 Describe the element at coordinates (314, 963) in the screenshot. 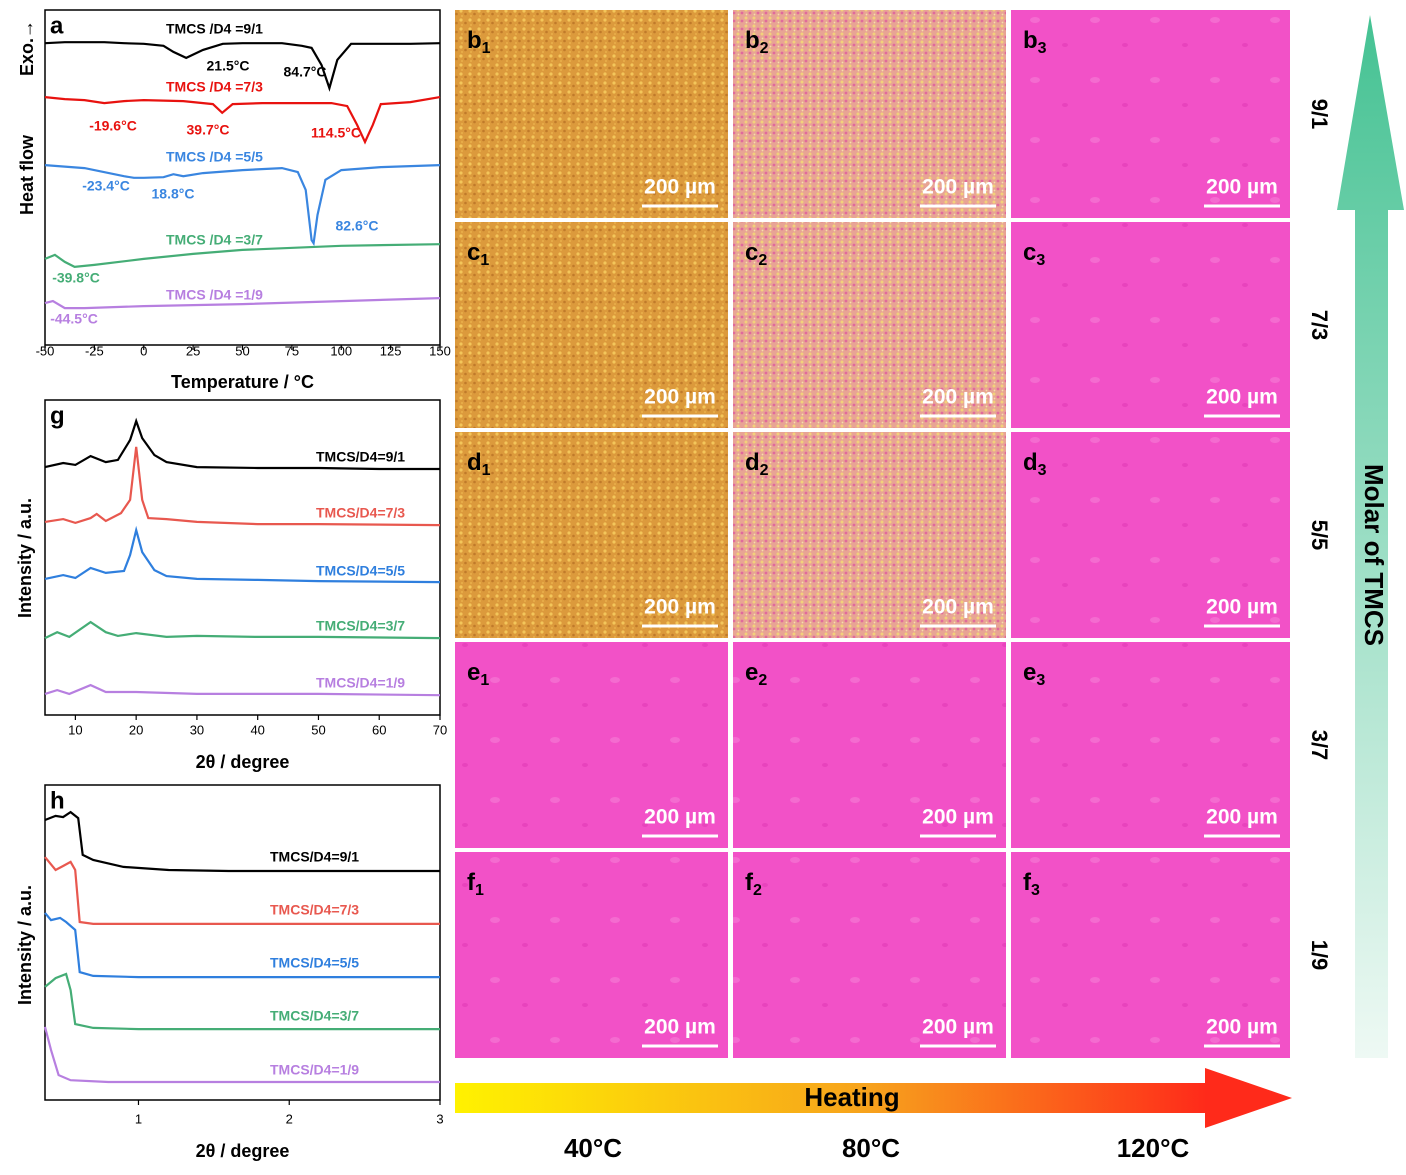

I see `legend-label: TMCS/D4=5/5` at that location.